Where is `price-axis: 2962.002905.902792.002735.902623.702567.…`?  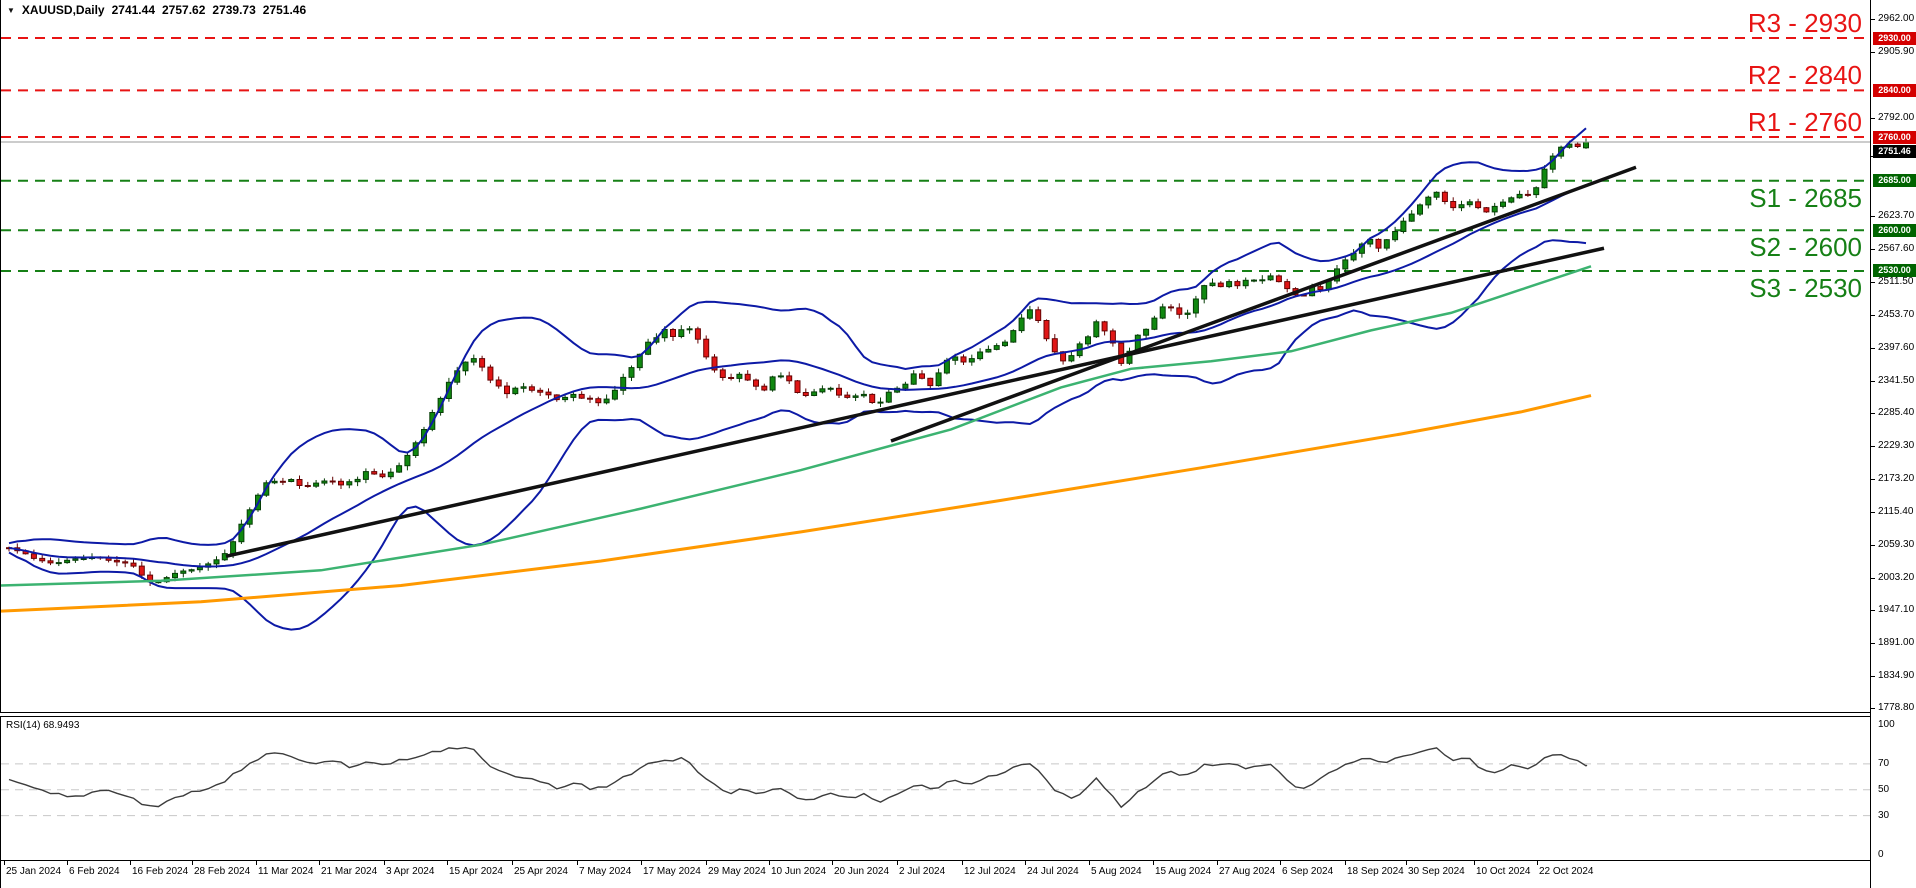
price-axis: 2962.002905.902792.002735.902623.702567.… is located at coordinates (1893, 444).